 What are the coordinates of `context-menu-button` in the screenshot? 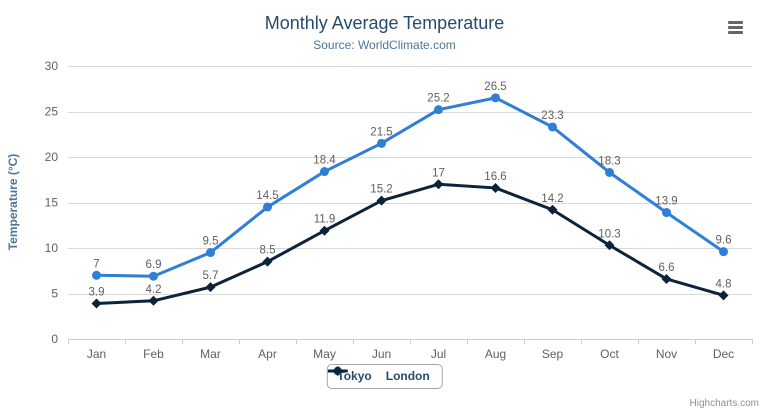 It's located at (738, 27).